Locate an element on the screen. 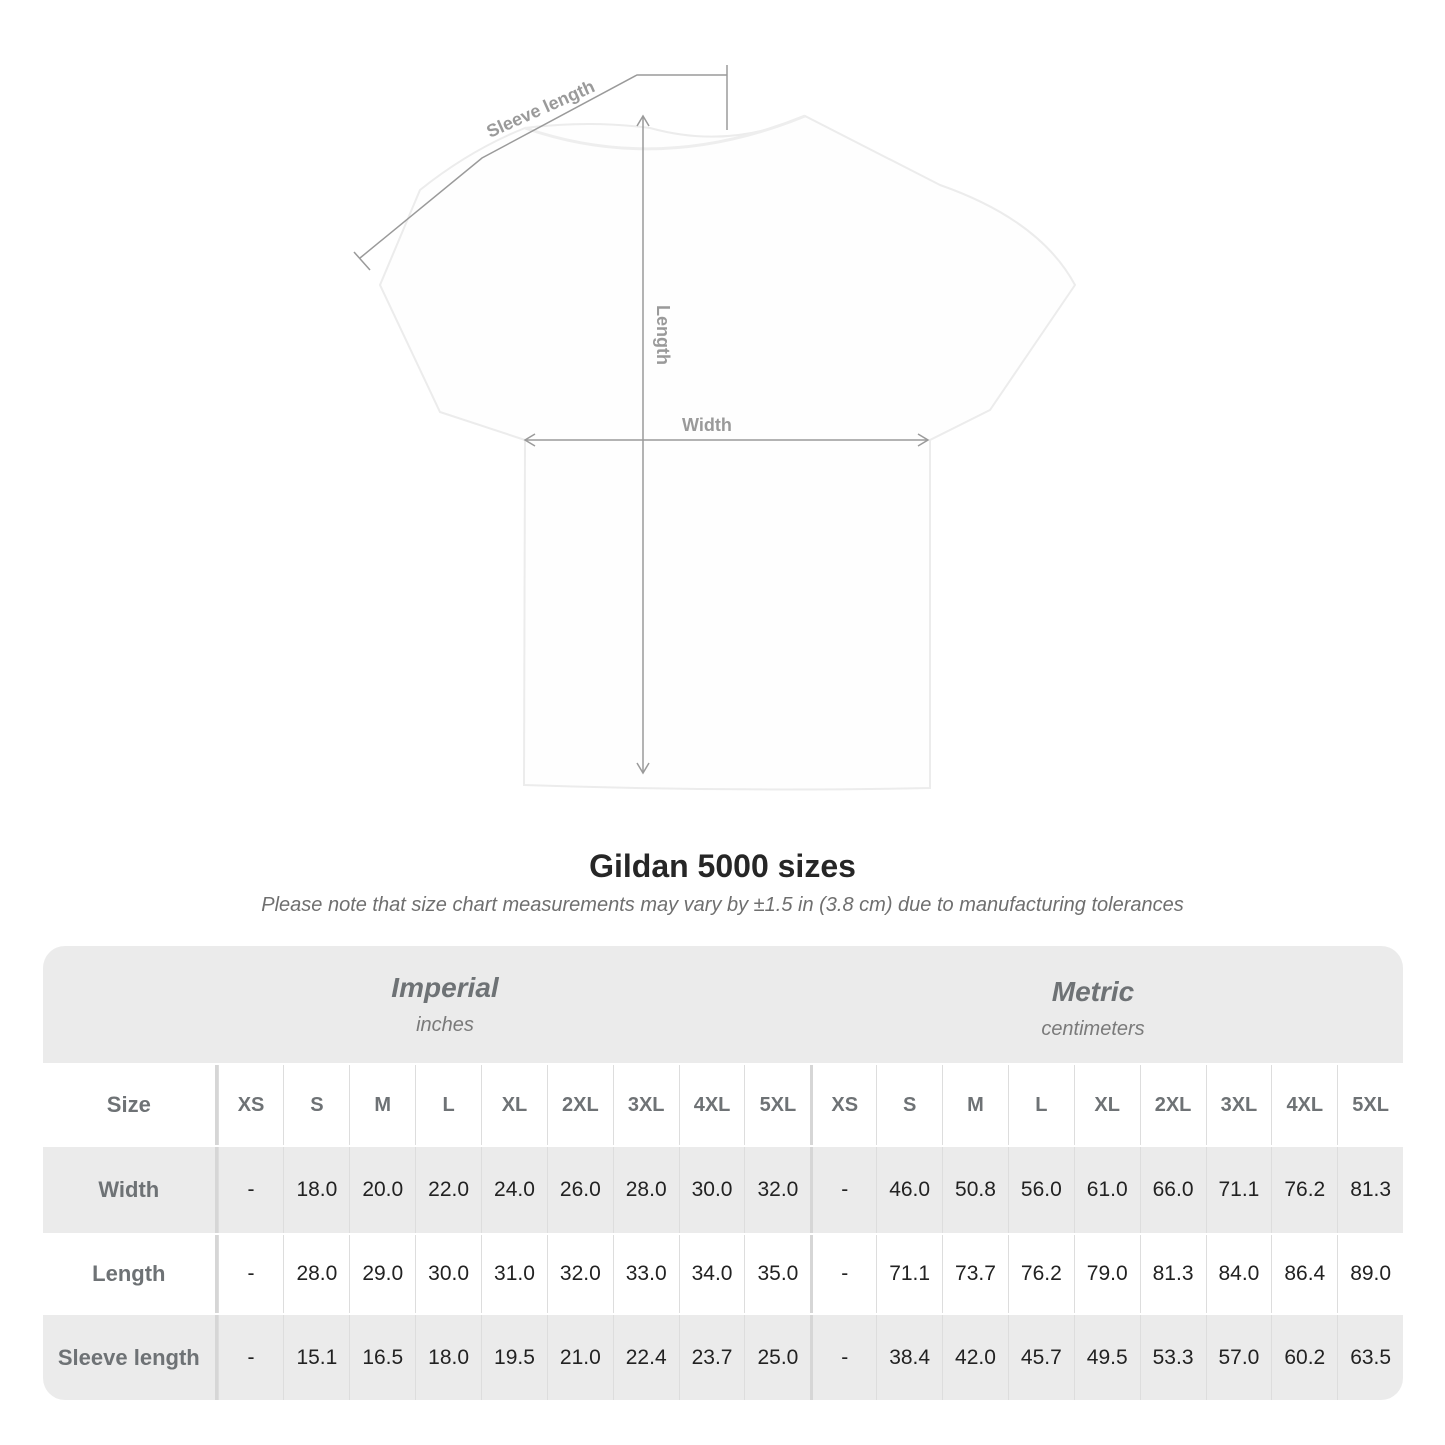 This screenshot has height=1445, width=1445. table-cell: 45.7 is located at coordinates (1040, 1357).